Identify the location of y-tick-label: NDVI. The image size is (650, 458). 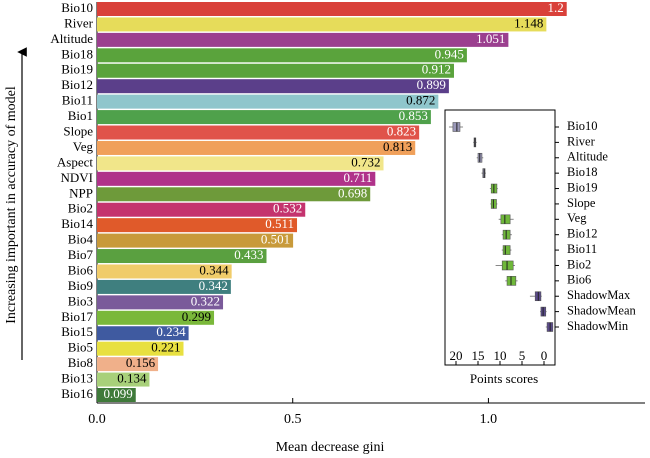
(77, 177).